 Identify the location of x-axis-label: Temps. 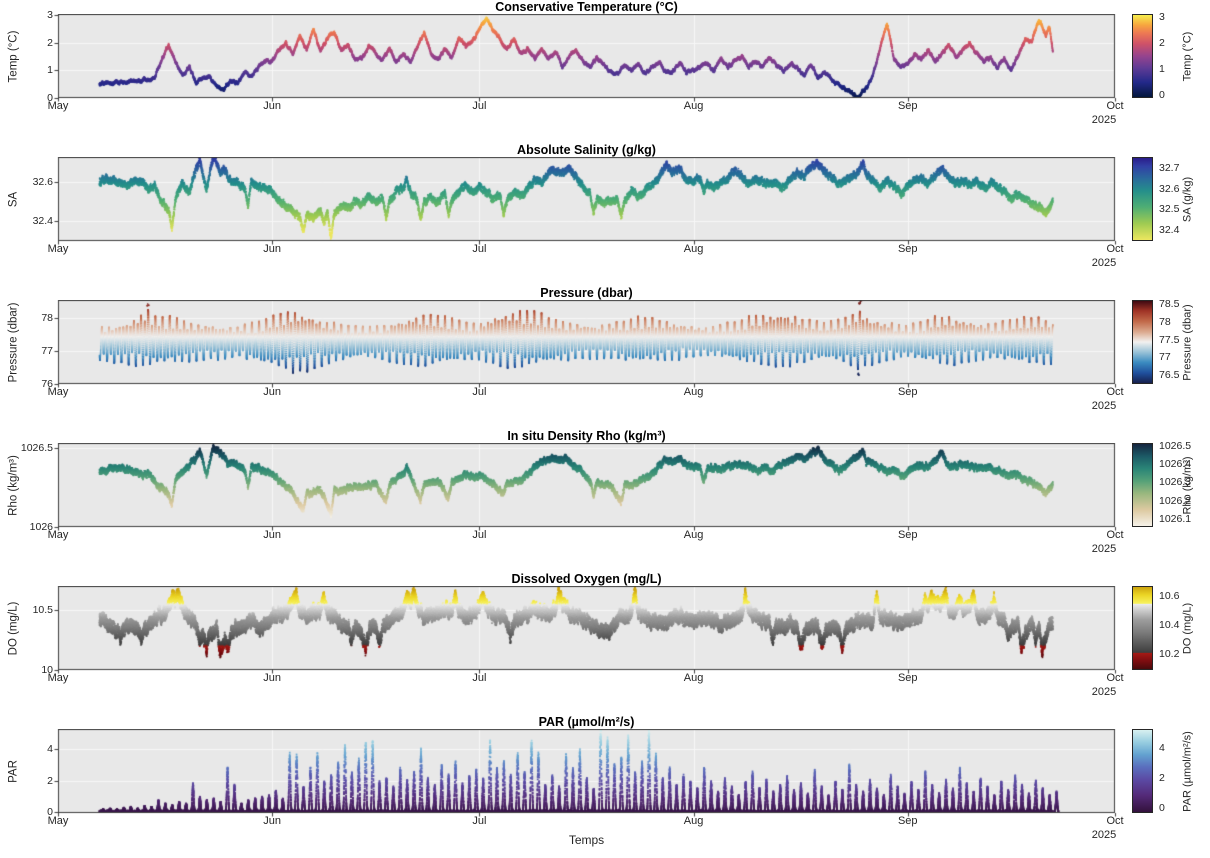
(586, 840).